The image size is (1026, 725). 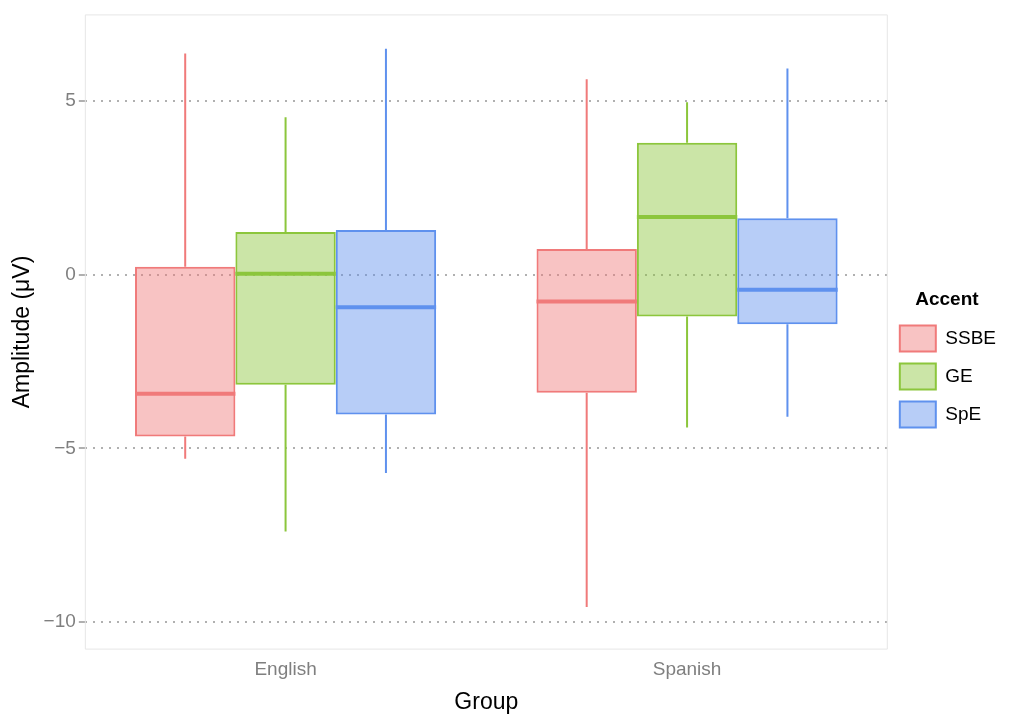 What do you see at coordinates (285, 669) in the screenshot?
I see `x-tick-label: English` at bounding box center [285, 669].